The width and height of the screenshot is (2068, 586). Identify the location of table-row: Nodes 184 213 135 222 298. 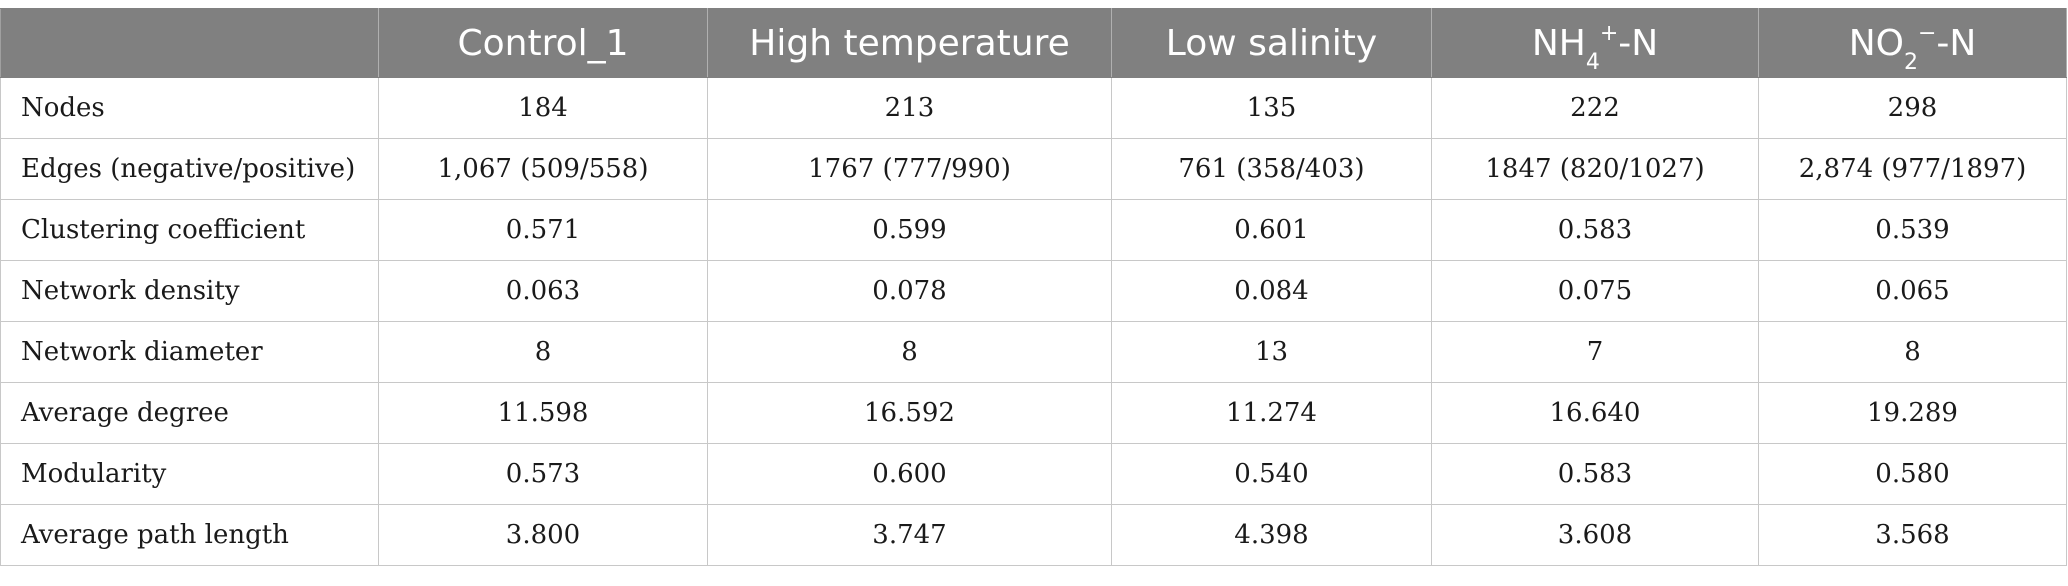
(1033, 108).